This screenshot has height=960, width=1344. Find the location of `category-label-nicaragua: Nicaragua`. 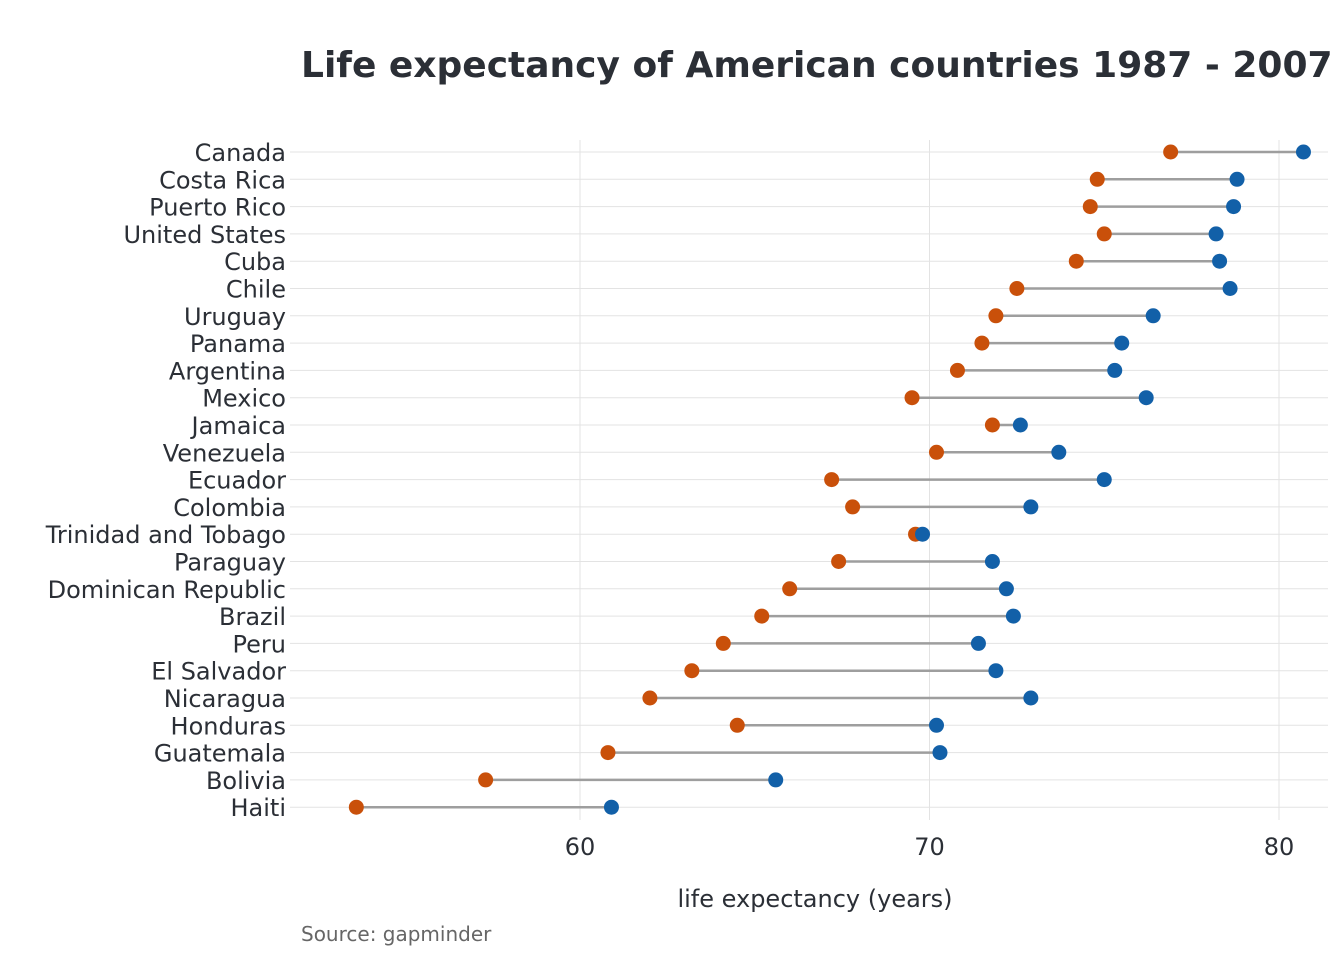

category-label-nicaragua: Nicaragua is located at coordinates (225, 699).